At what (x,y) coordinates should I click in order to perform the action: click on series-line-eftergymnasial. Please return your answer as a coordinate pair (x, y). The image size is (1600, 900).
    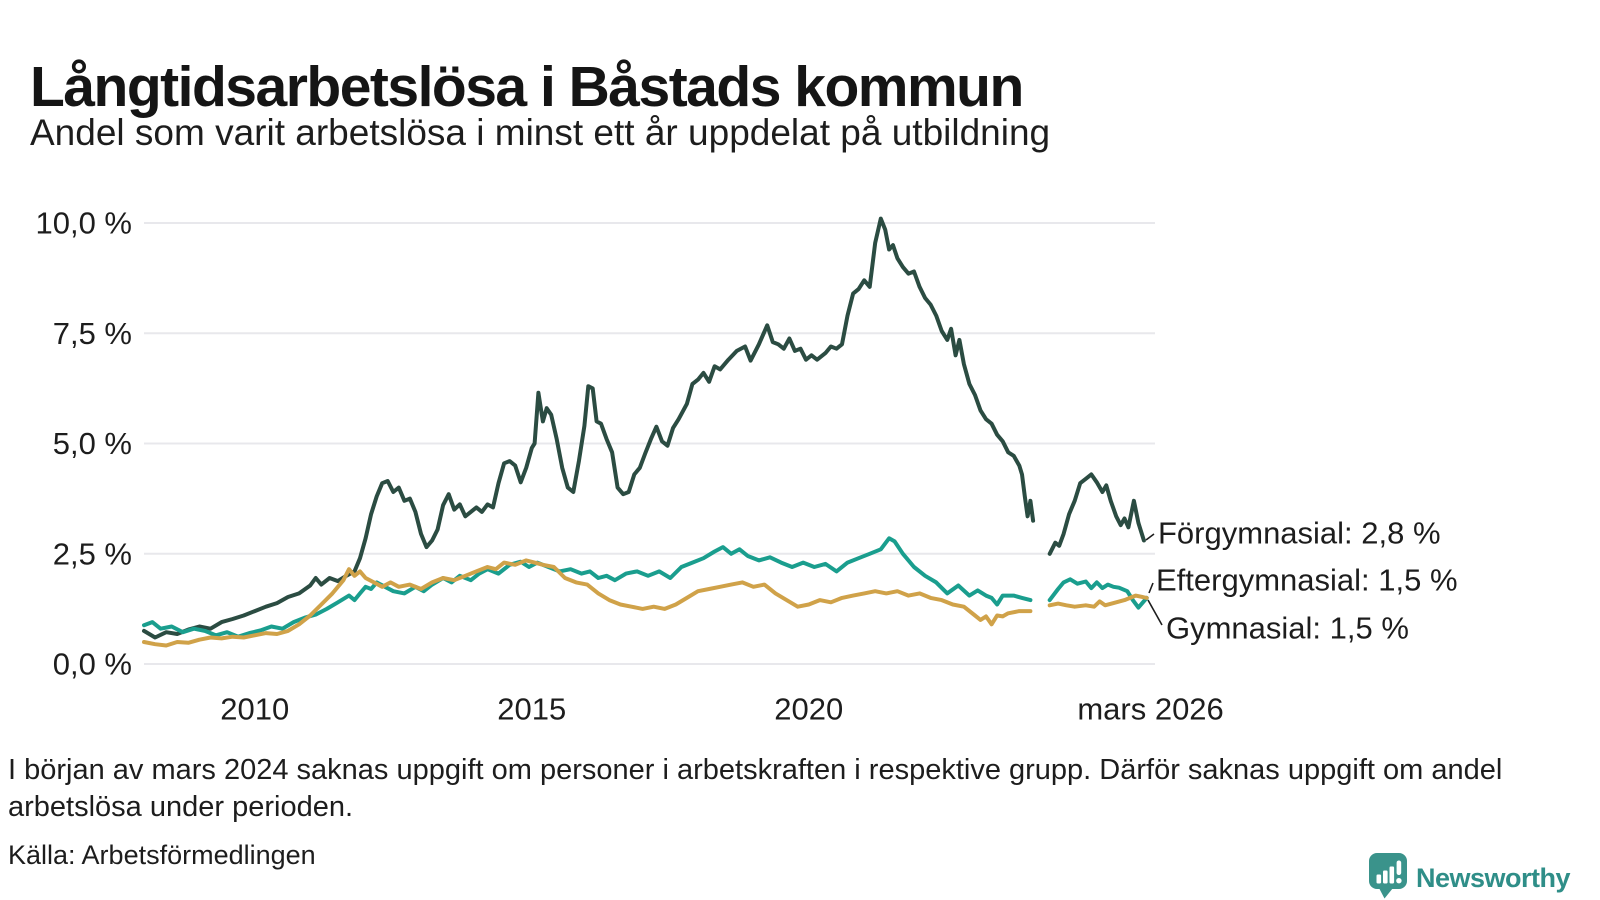
    Looking at the image, I should click on (1098, 593).